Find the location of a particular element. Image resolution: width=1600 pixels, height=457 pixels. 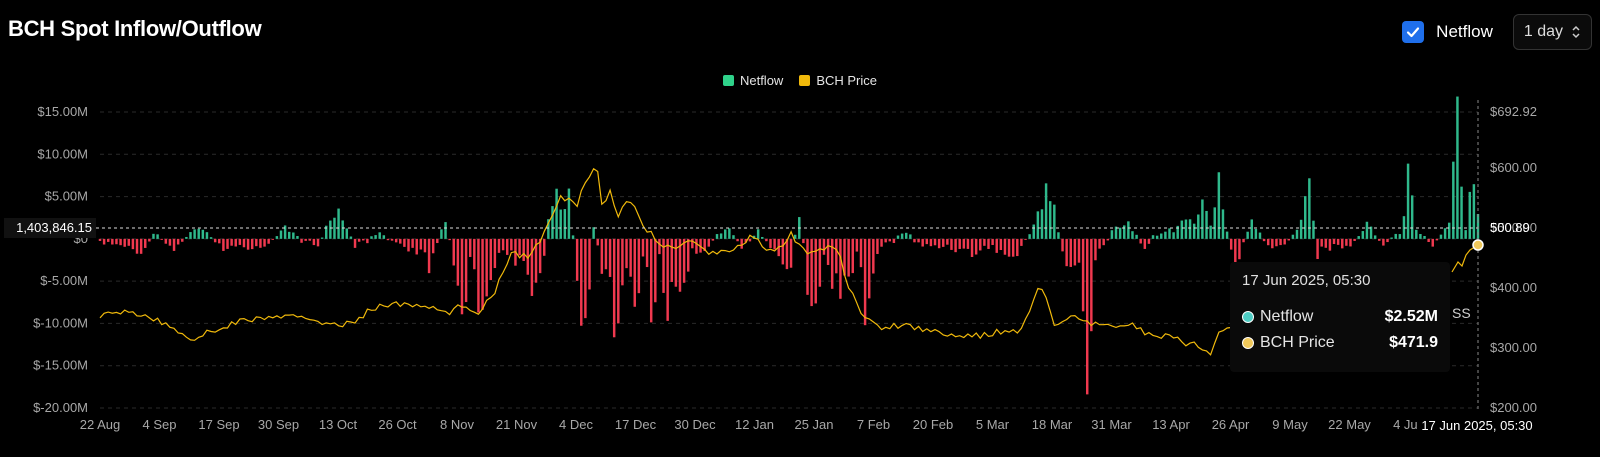

x-tick-label: 31 Mar is located at coordinates (1111, 424).